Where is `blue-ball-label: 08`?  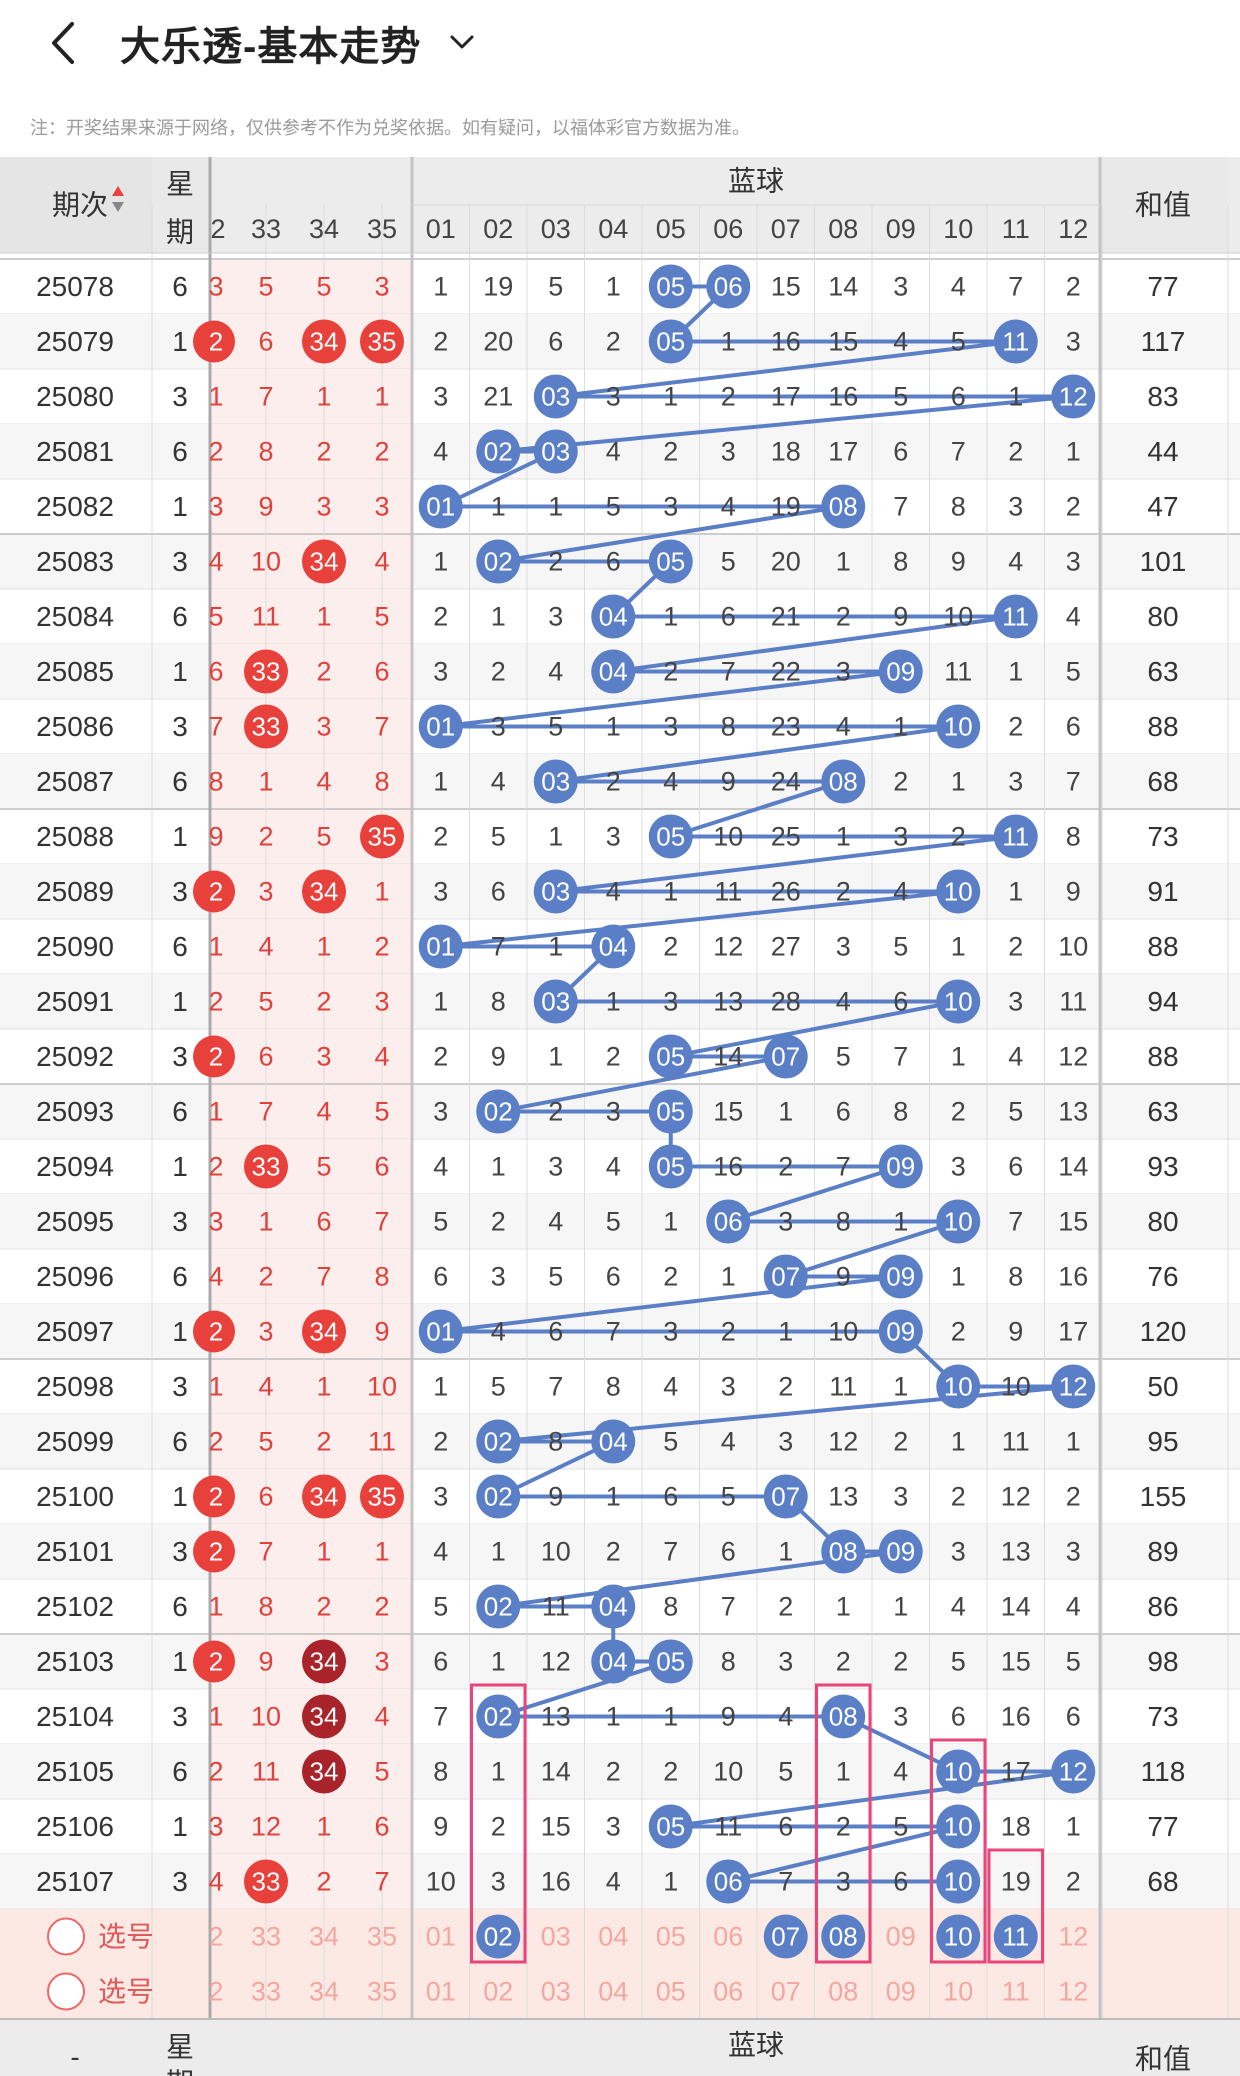 blue-ball-label: 08 is located at coordinates (843, 507).